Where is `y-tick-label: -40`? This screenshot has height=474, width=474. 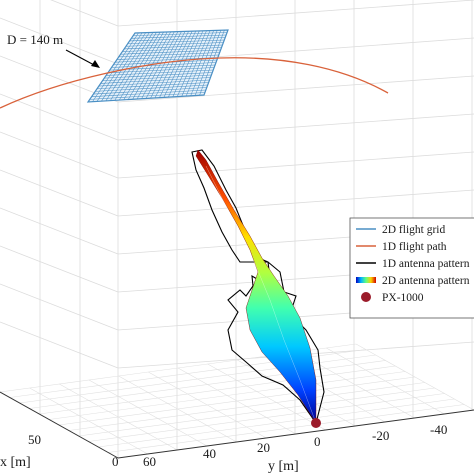 y-tick-label: -40 is located at coordinates (438, 429).